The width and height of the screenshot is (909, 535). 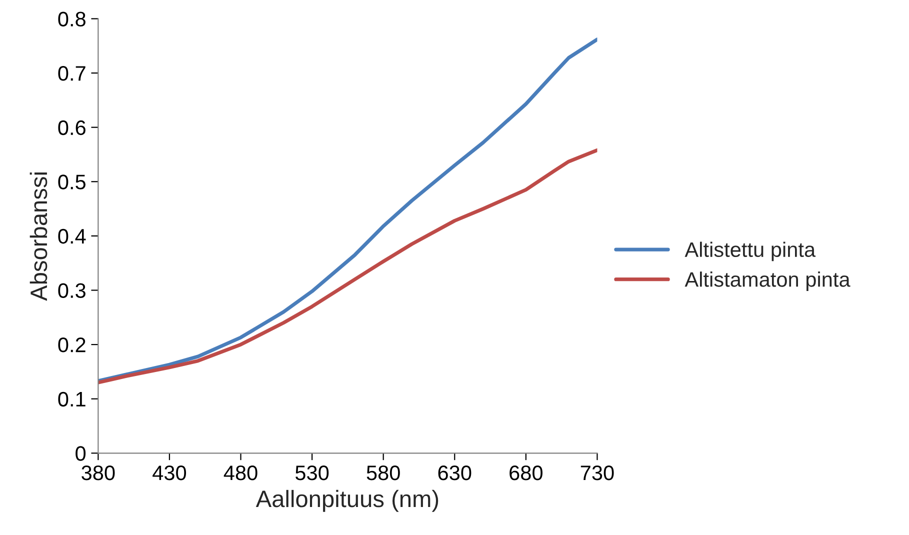 What do you see at coordinates (597, 473) in the screenshot?
I see `x-tick-label: 730` at bounding box center [597, 473].